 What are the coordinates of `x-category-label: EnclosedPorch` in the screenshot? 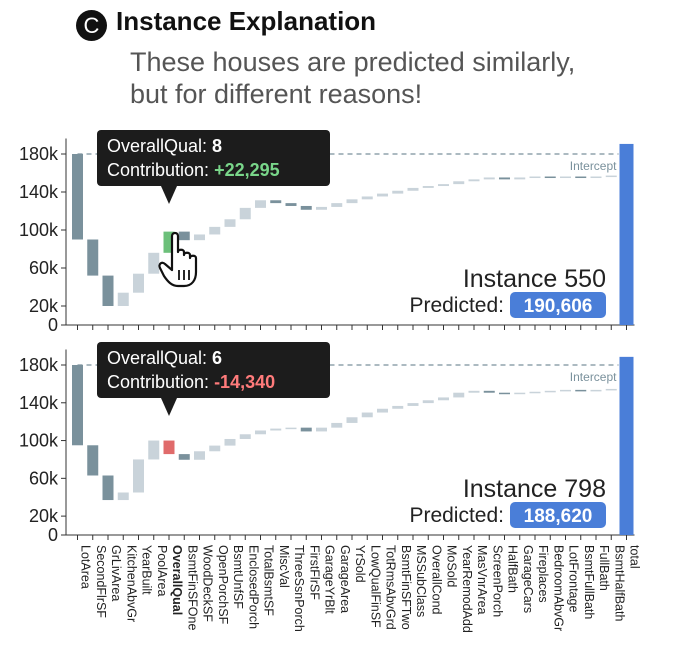 It's located at (253, 587).